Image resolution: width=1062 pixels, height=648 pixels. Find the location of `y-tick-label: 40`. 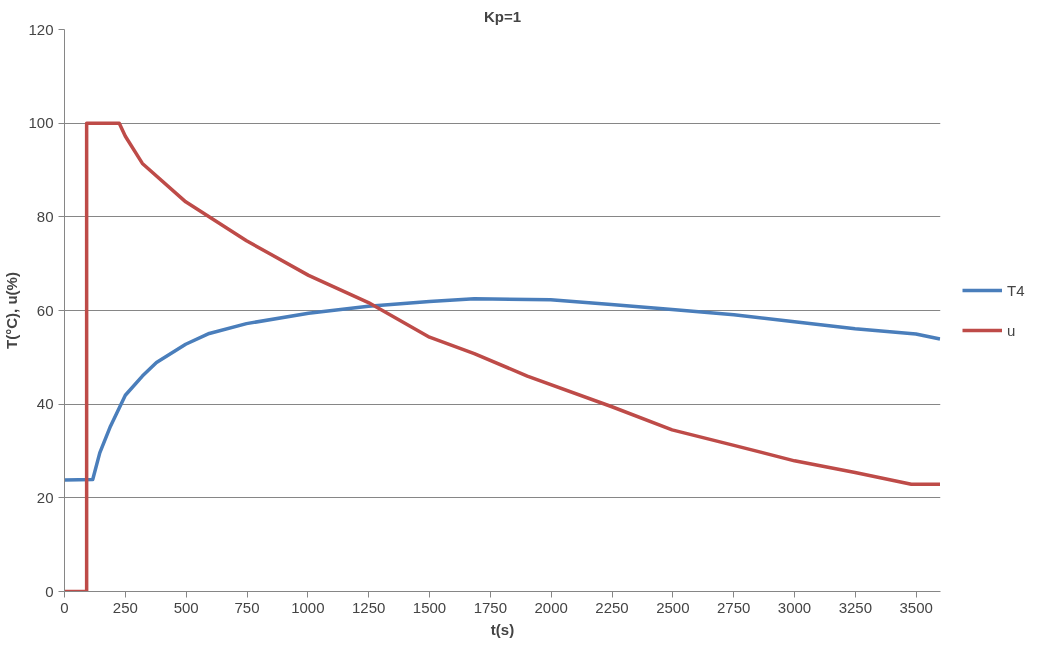

y-tick-label: 40 is located at coordinates (45, 404).